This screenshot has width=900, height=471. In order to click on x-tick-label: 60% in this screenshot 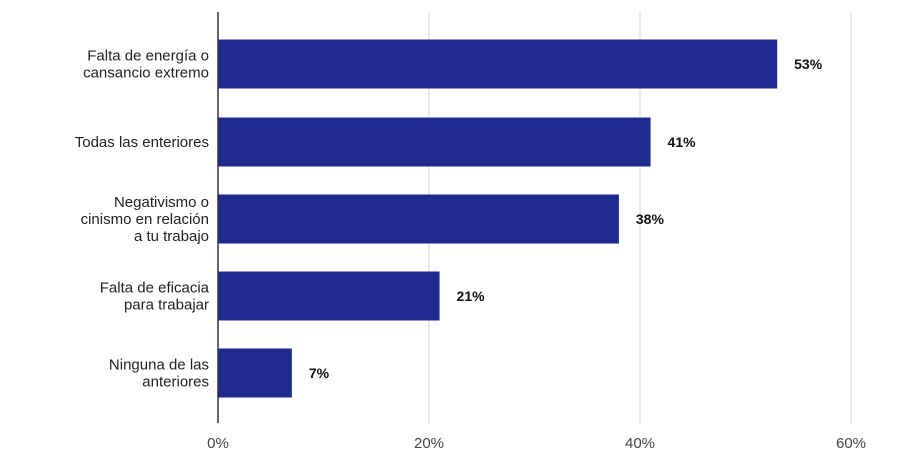, I will do `click(851, 443)`.